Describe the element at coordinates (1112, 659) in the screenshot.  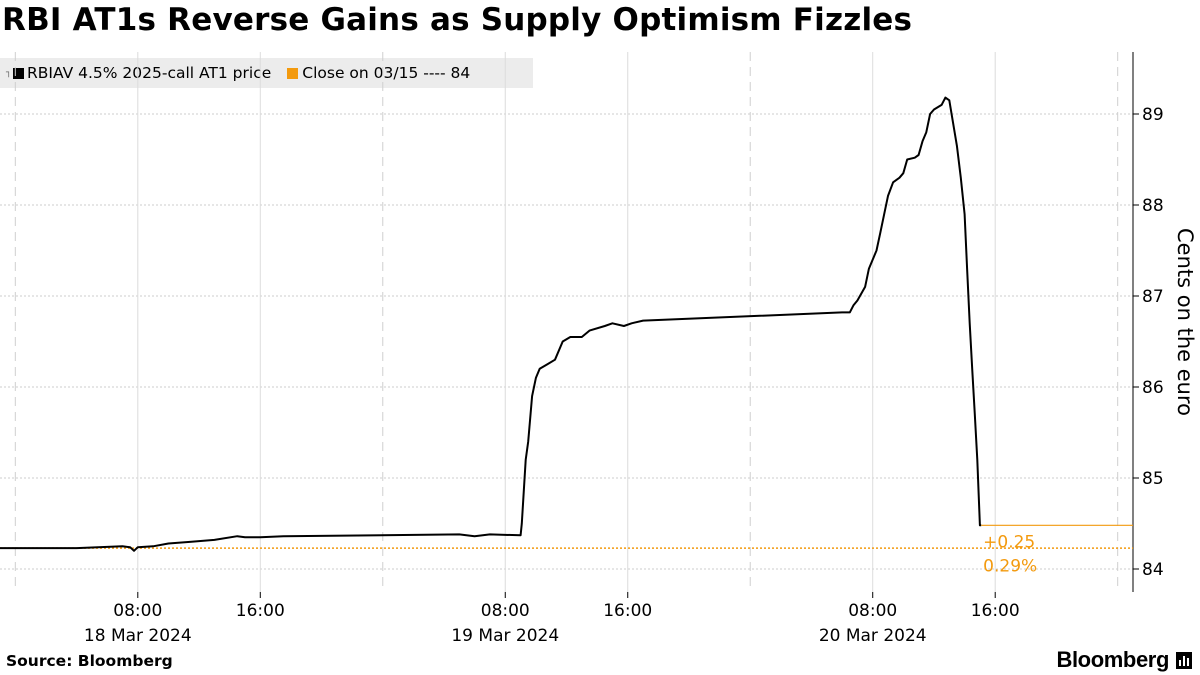
I see `bloomberg-logo-text: Bloomberg` at that location.